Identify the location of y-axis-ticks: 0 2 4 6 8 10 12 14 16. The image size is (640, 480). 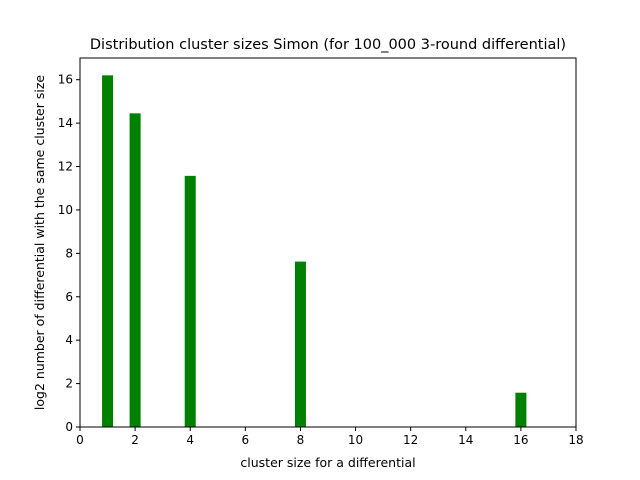
(69, 253).